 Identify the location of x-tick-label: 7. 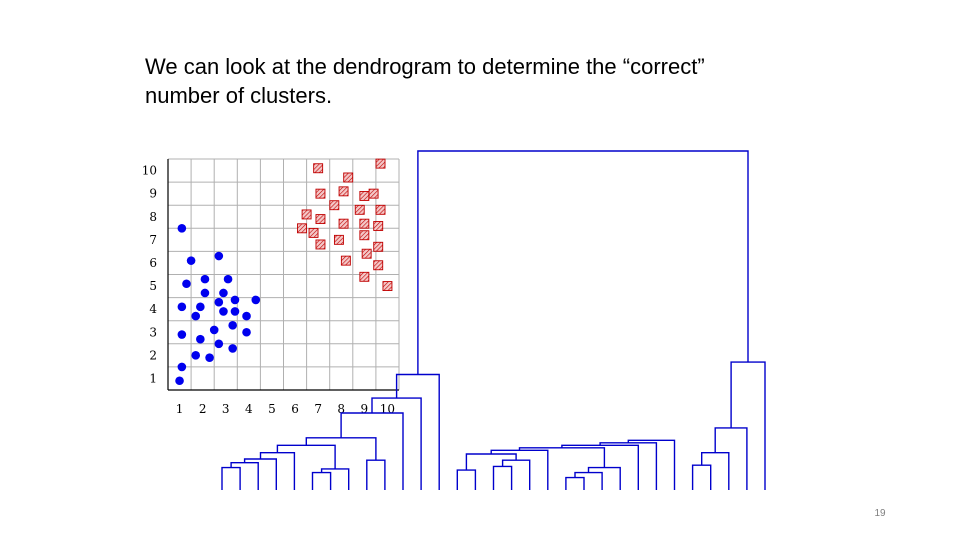
(318, 409).